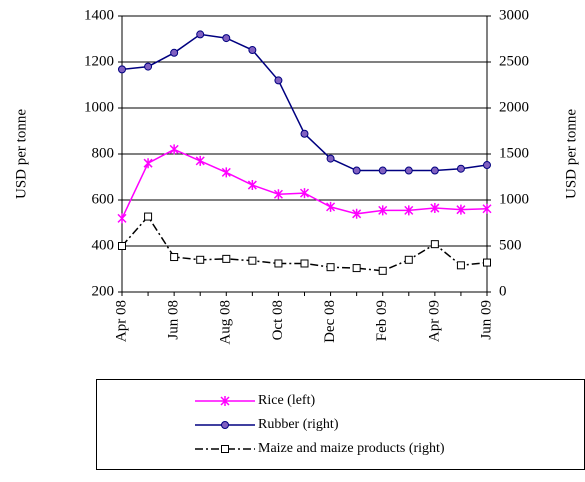 The width and height of the screenshot is (585, 482). Describe the element at coordinates (514, 61) in the screenshot. I see `y2-tick-label: 2500` at that location.